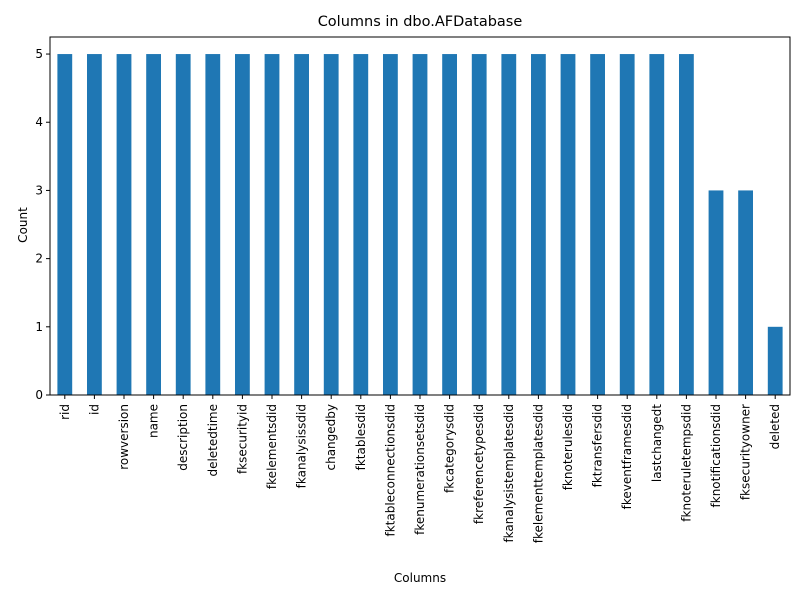 Image resolution: width=800 pixels, height=600 pixels. Describe the element at coordinates (23, 225) in the screenshot. I see `y-axis-label: Count` at that location.